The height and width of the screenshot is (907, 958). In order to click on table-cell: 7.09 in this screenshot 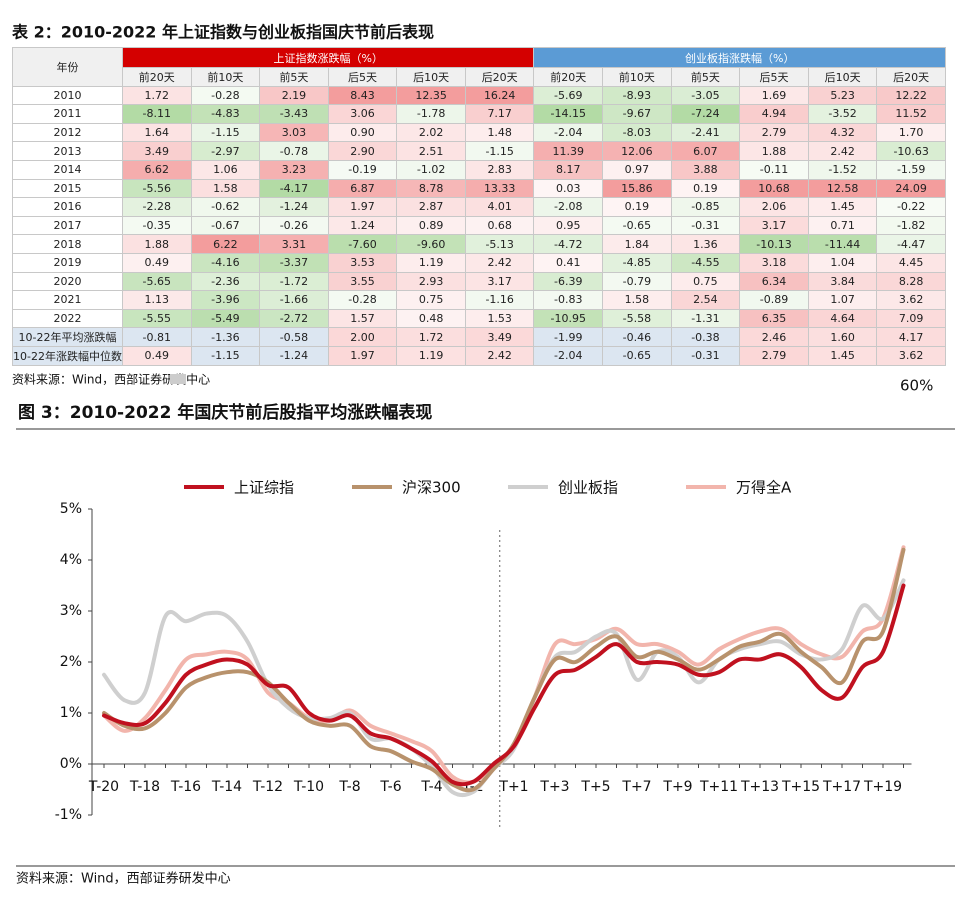, I will do `click(911, 318)`.